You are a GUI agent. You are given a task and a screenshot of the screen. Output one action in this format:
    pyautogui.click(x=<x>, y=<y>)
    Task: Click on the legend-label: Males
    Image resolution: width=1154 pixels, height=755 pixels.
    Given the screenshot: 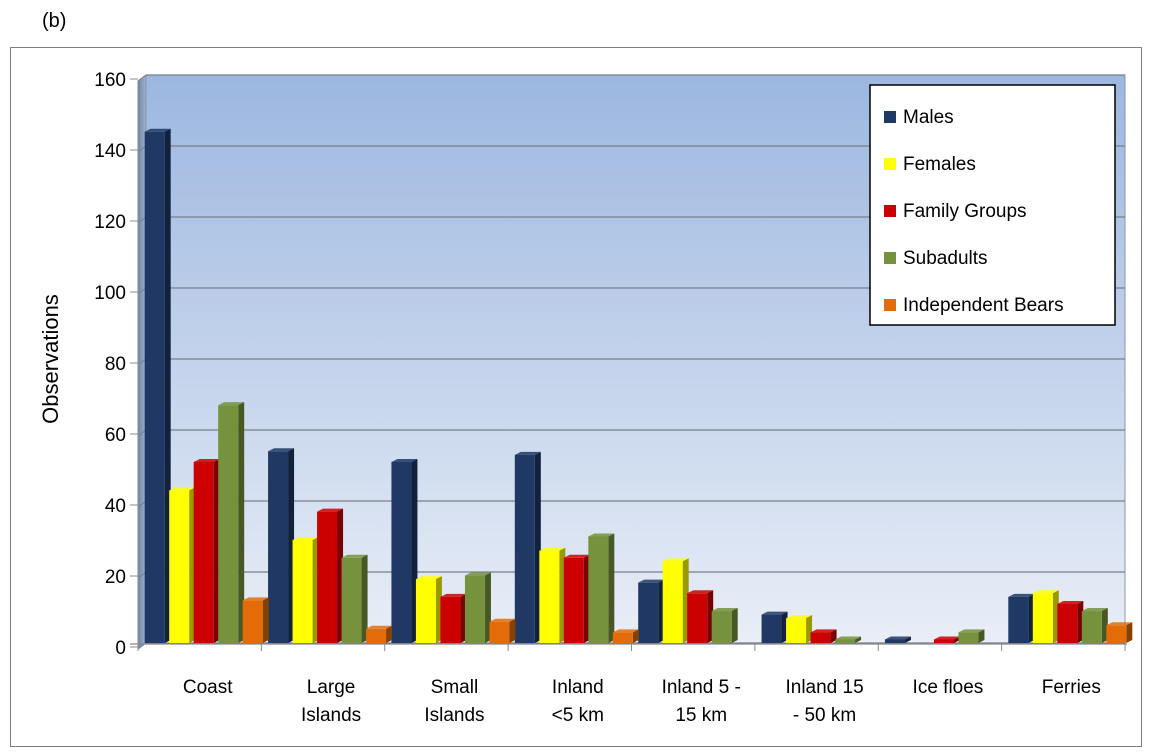 What is the action you would take?
    pyautogui.click(x=928, y=117)
    